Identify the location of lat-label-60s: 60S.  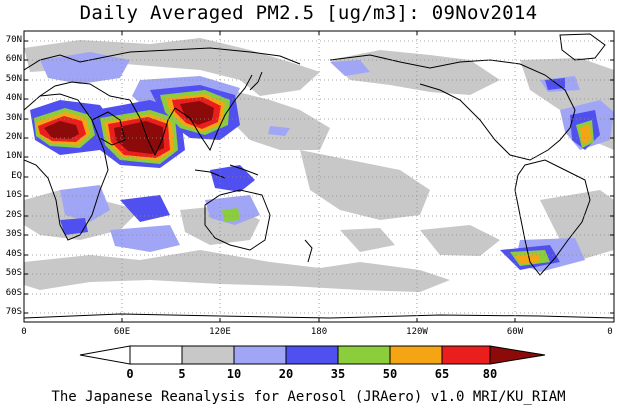
(13, 293).